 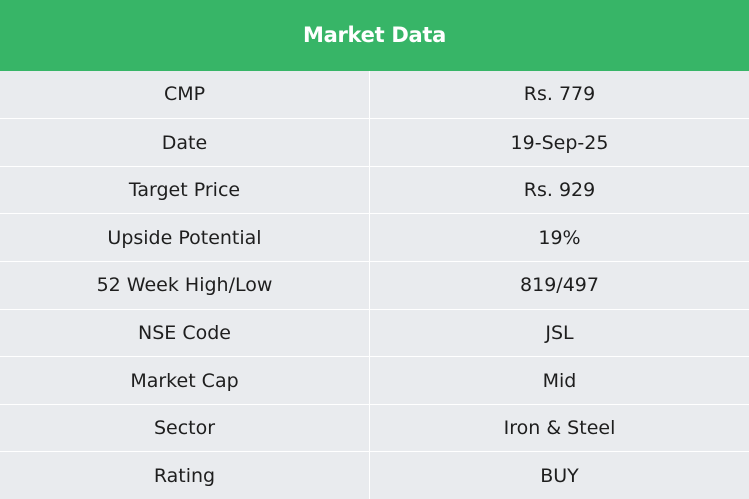 What do you see at coordinates (374, 94) in the screenshot?
I see `table-row-cmp: CMP Rs. 779` at bounding box center [374, 94].